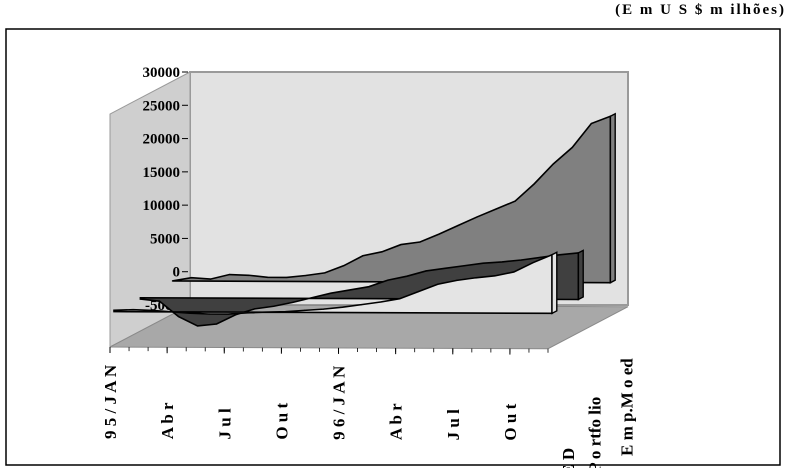 Image resolution: width=790 pixels, height=468 pixels. What do you see at coordinates (162, 106) in the screenshot?
I see `y-tick-label: 25000` at bounding box center [162, 106].